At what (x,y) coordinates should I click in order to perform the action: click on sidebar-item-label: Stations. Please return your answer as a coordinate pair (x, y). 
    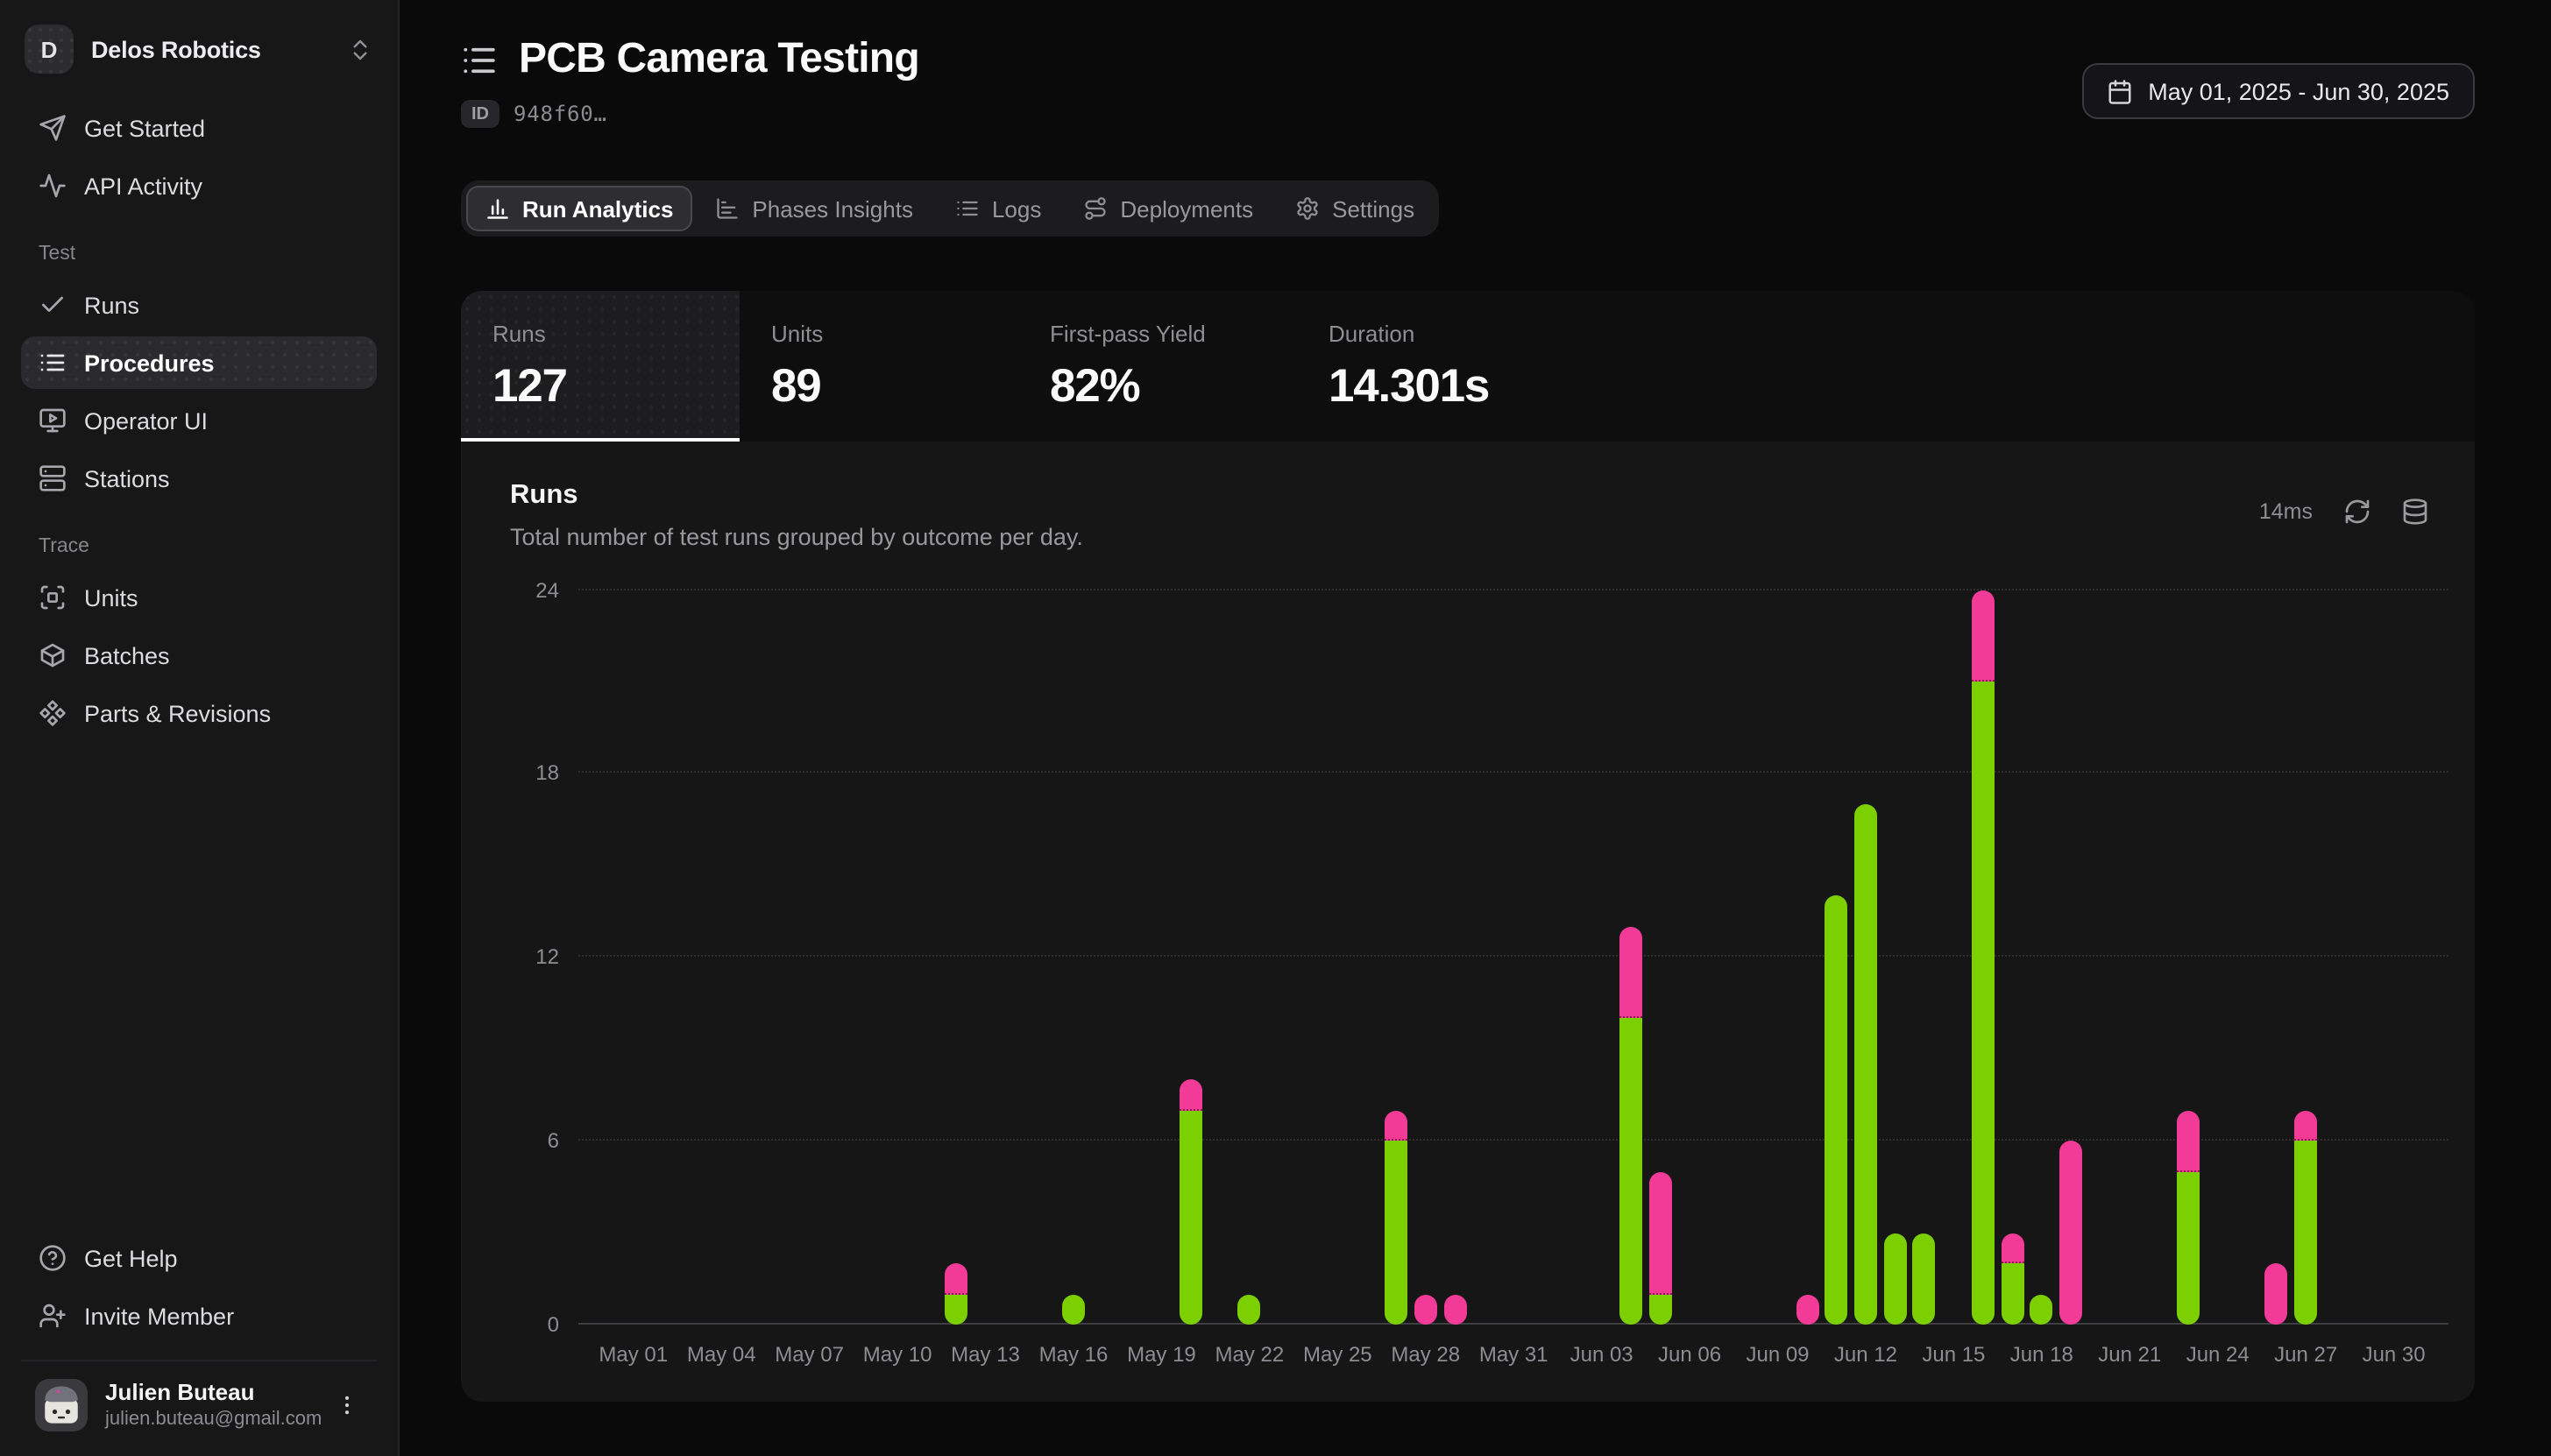
    Looking at the image, I should click on (127, 478).